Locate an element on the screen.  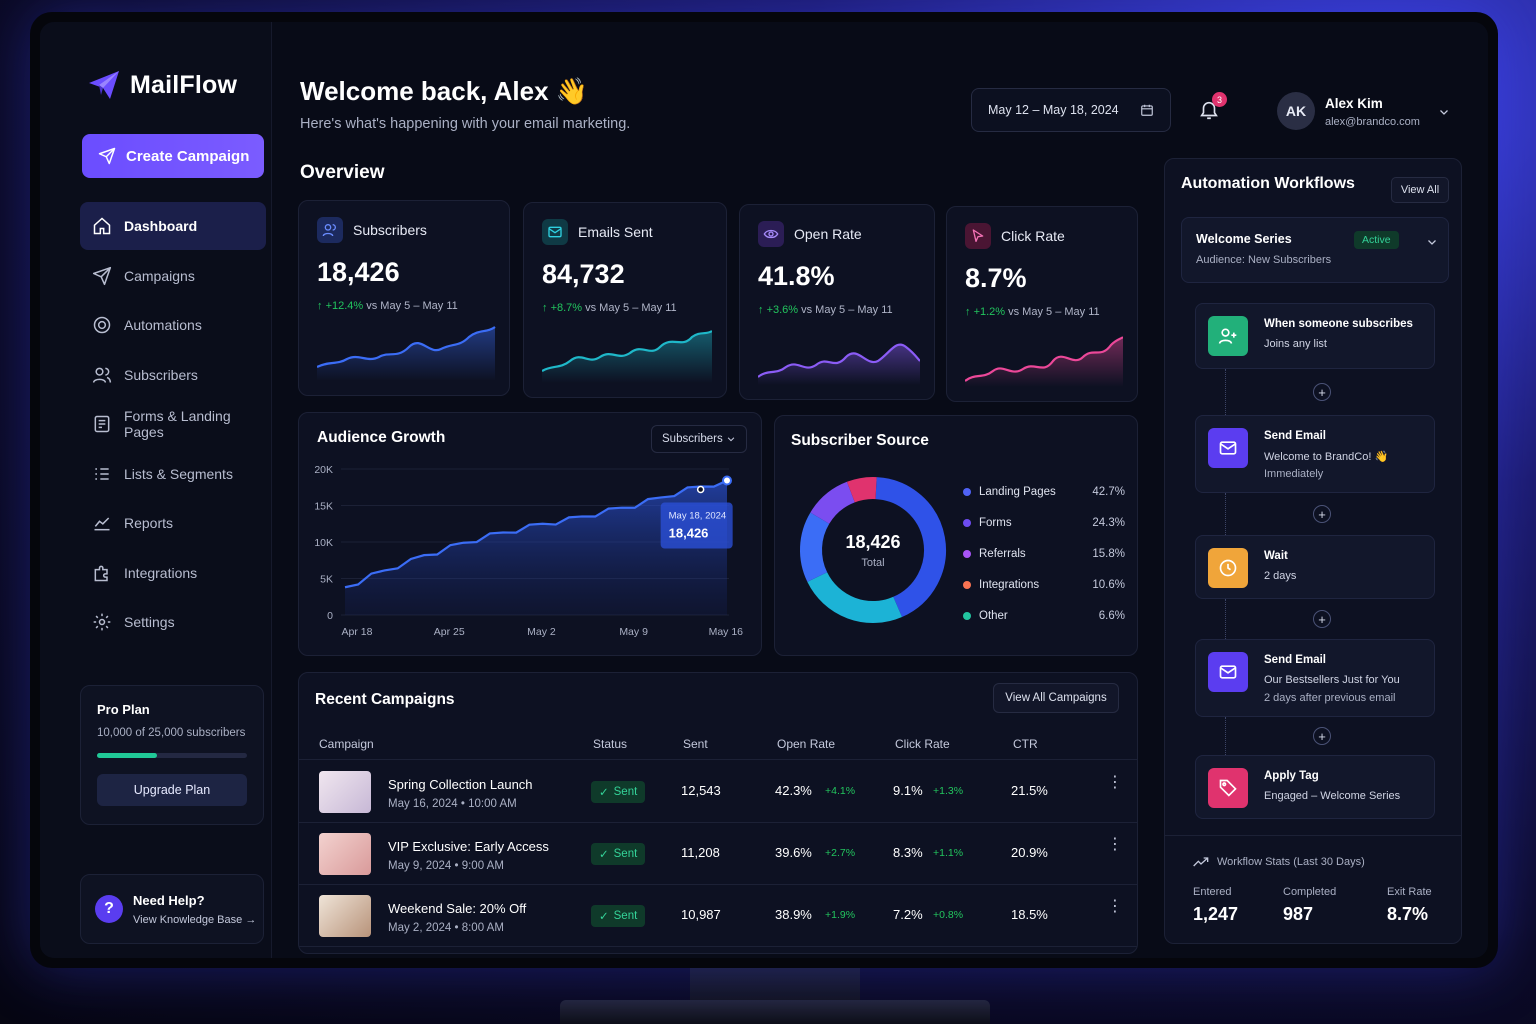
create-campaign-label: Create Campaign is located at coordinates (188, 156).